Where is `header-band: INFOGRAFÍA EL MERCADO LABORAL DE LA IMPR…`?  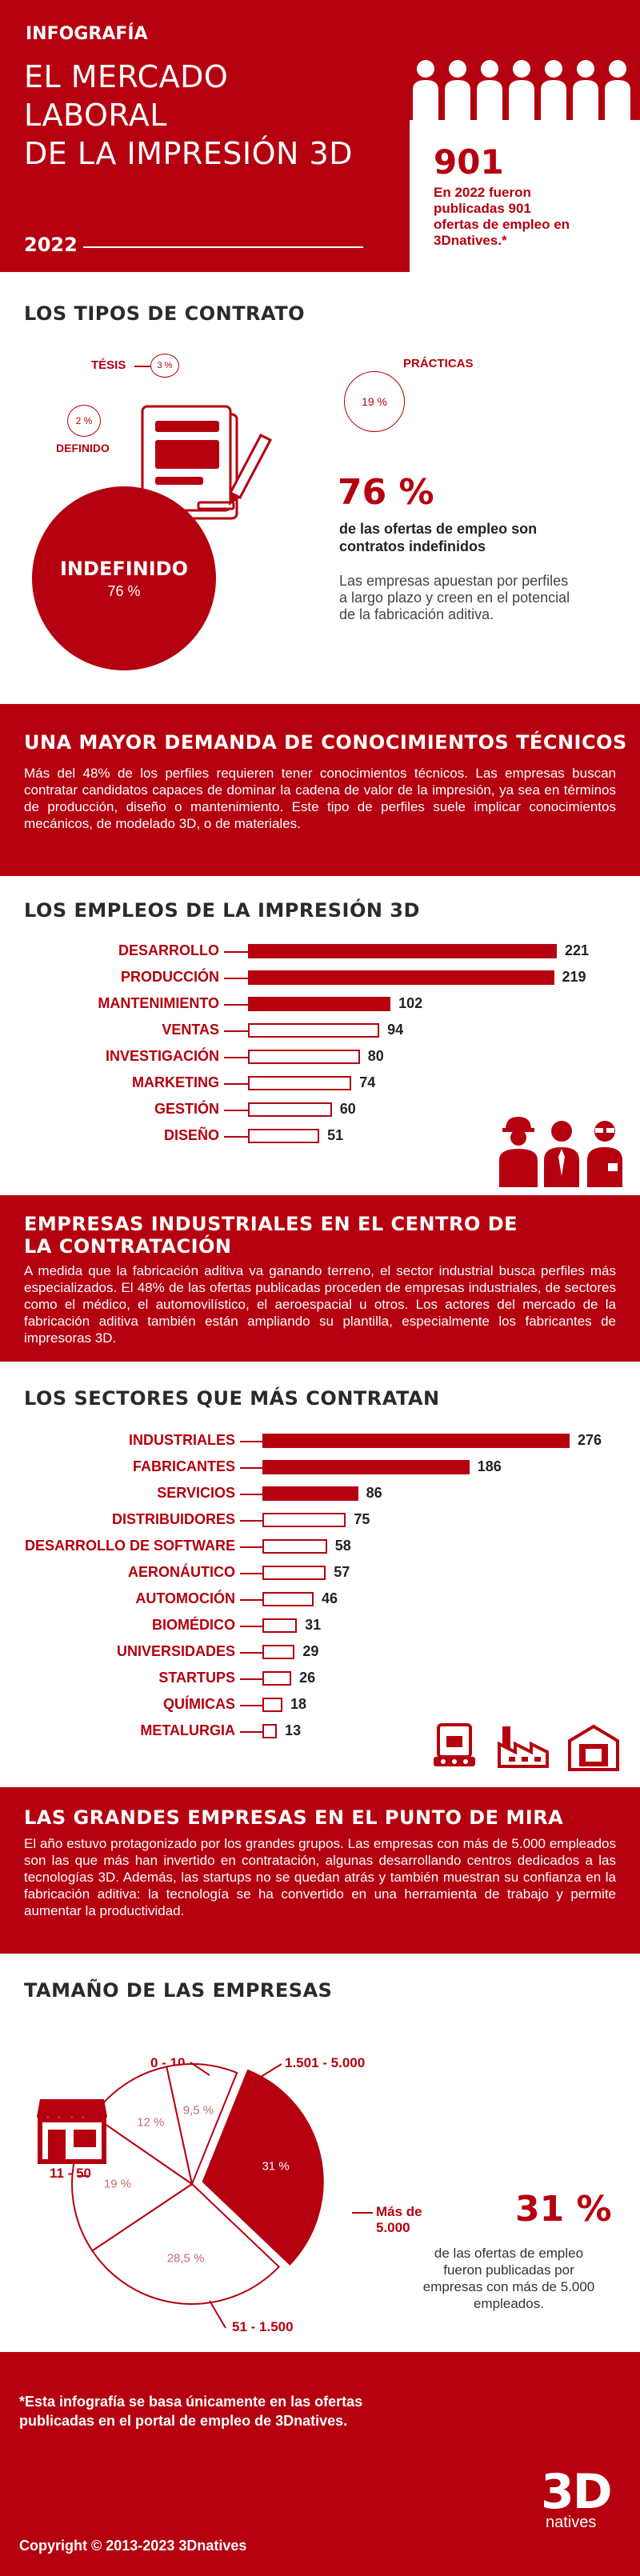 header-band: INFOGRAFÍA EL MERCADO LABORAL DE LA IMPR… is located at coordinates (320, 136).